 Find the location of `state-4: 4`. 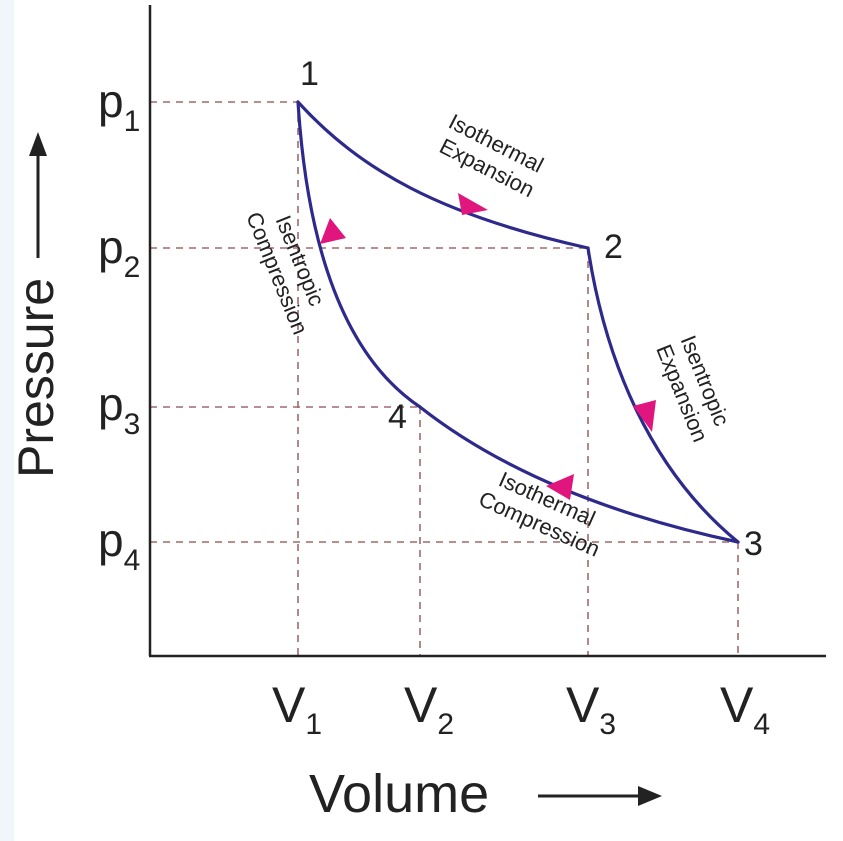

state-4: 4 is located at coordinates (397, 417).